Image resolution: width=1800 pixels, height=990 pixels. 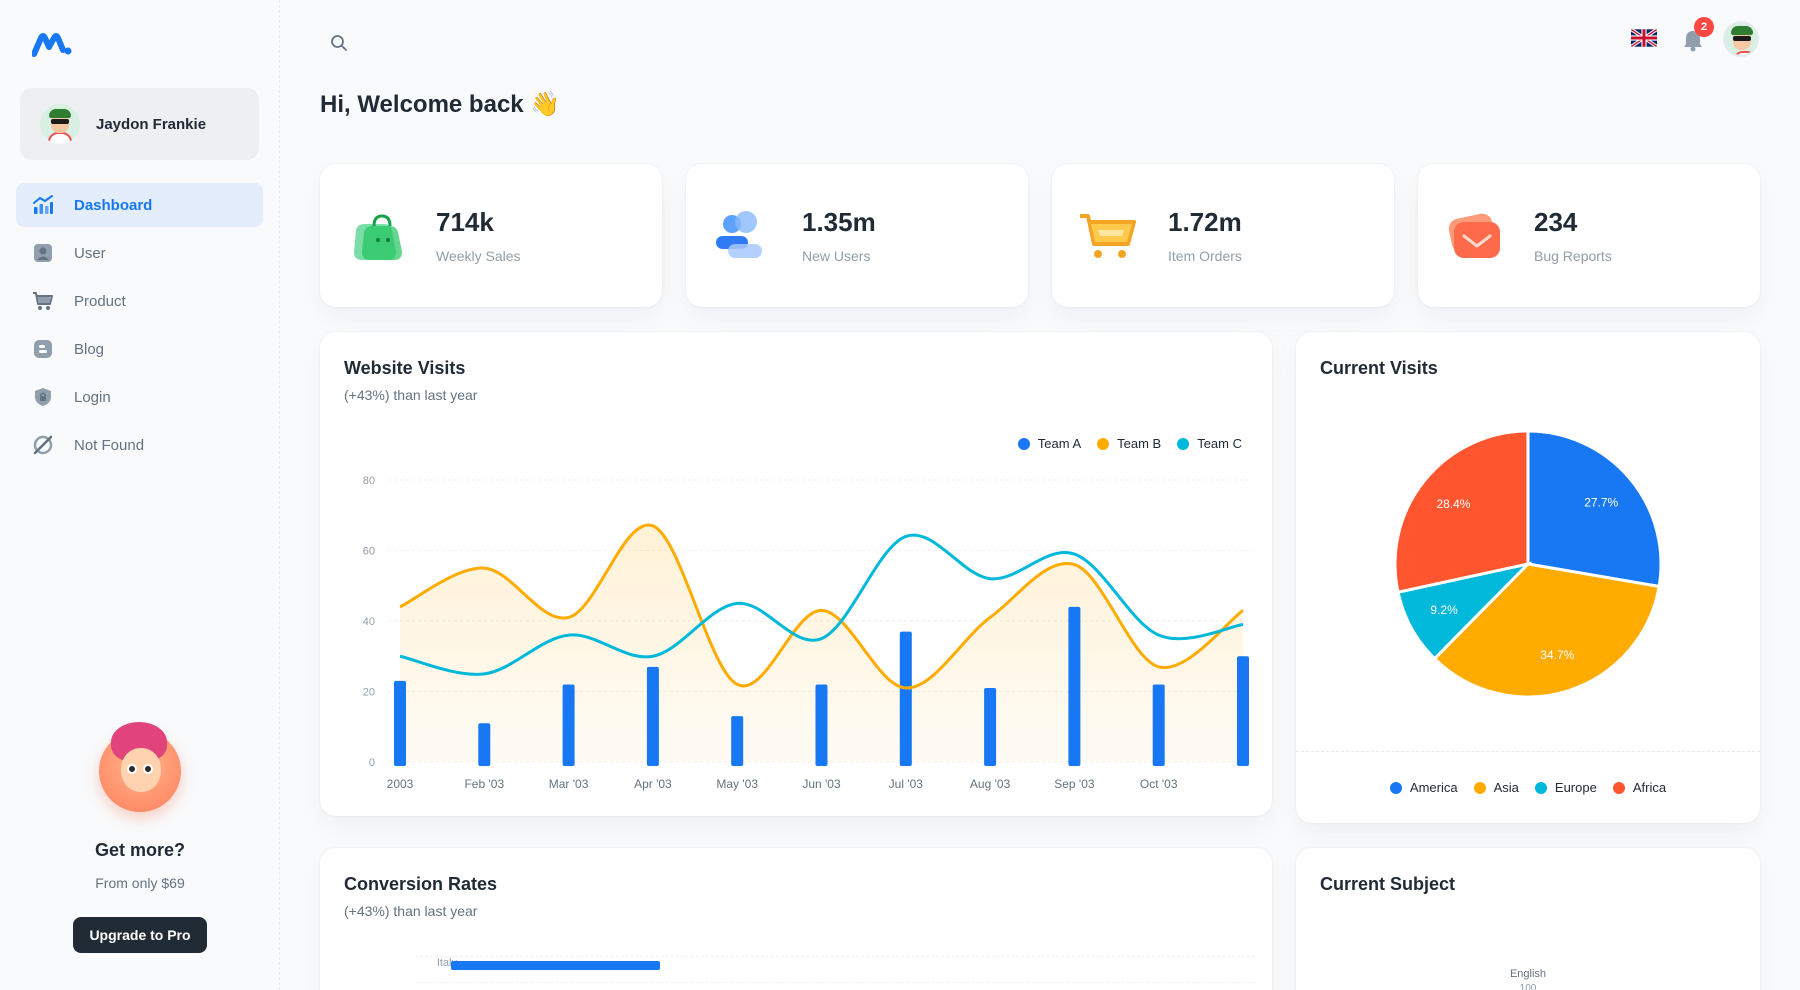 I want to click on blog-icon, so click(x=43, y=349).